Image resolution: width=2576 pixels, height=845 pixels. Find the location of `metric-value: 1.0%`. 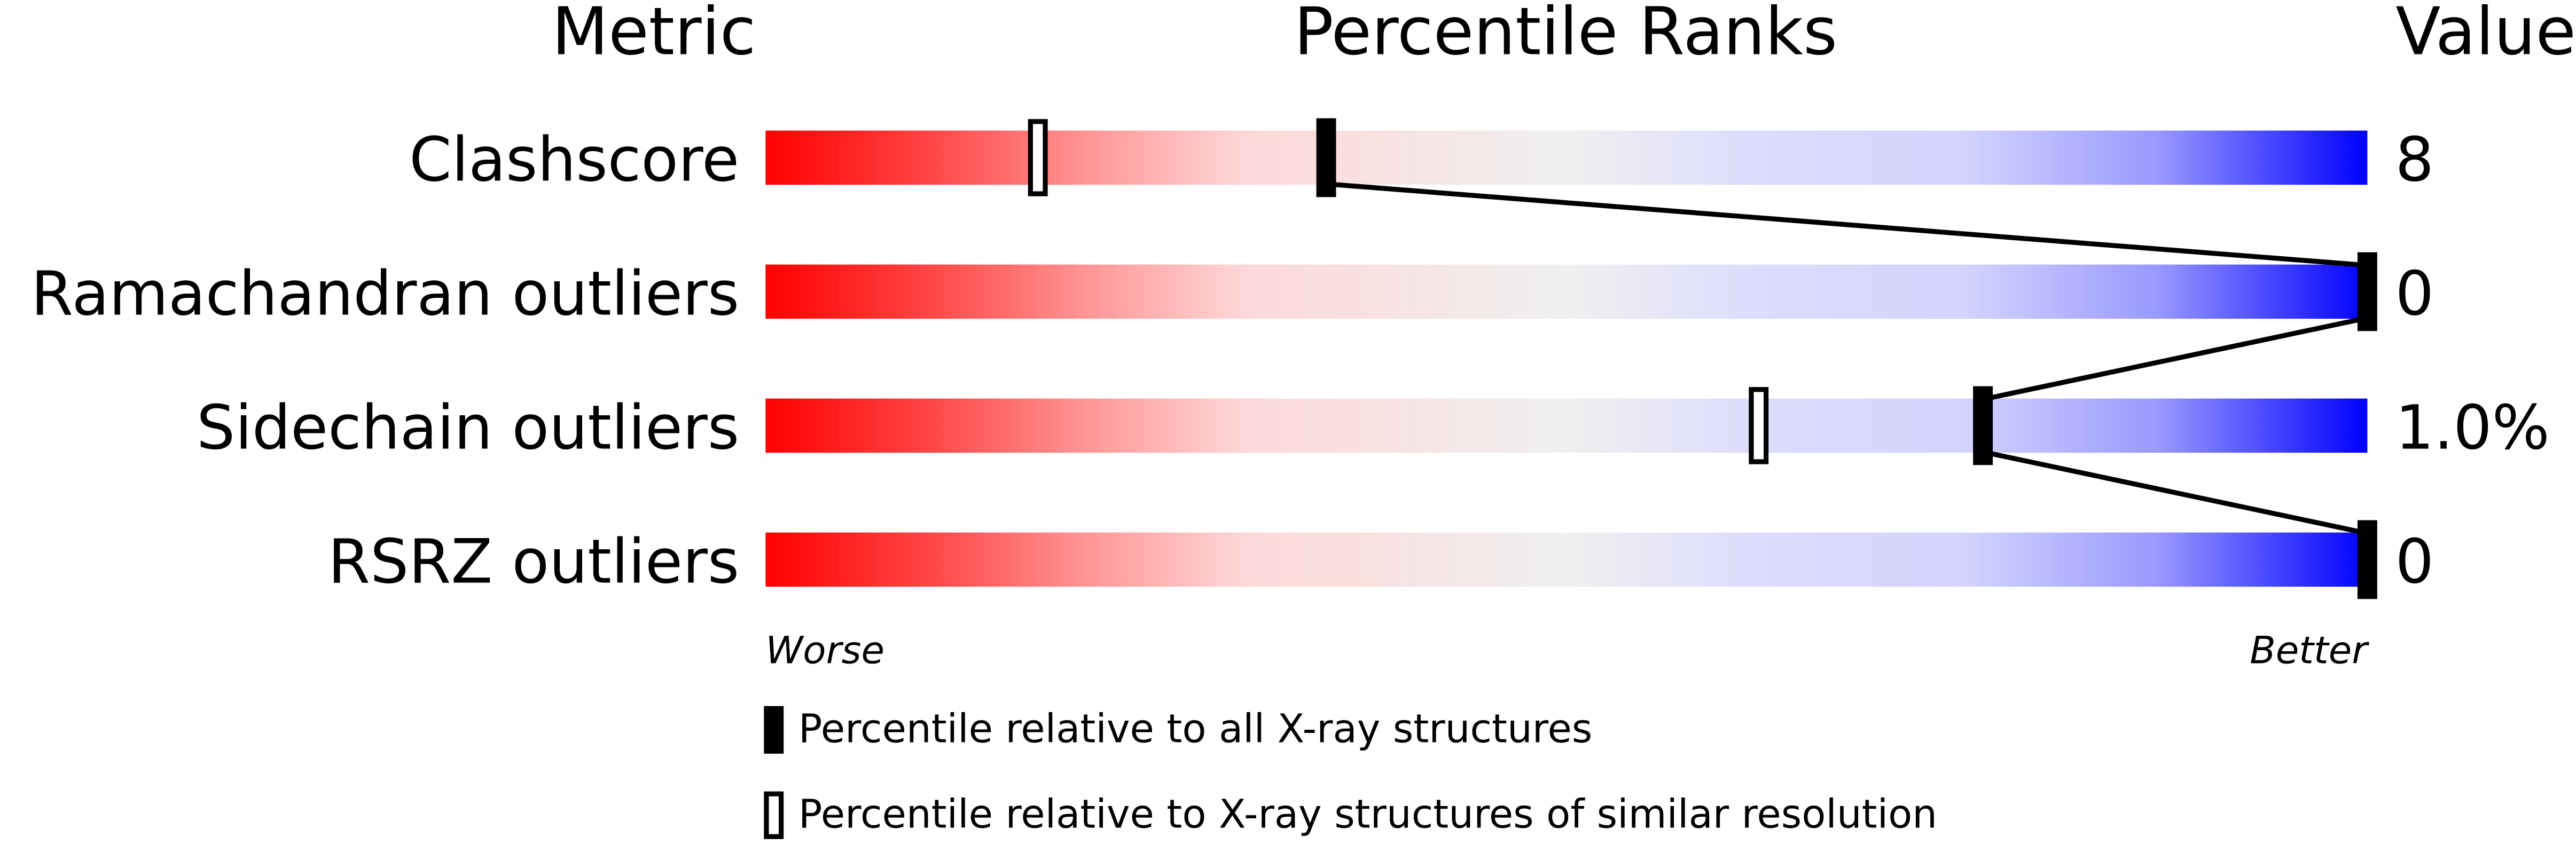

metric-value: 1.0% is located at coordinates (2472, 428).